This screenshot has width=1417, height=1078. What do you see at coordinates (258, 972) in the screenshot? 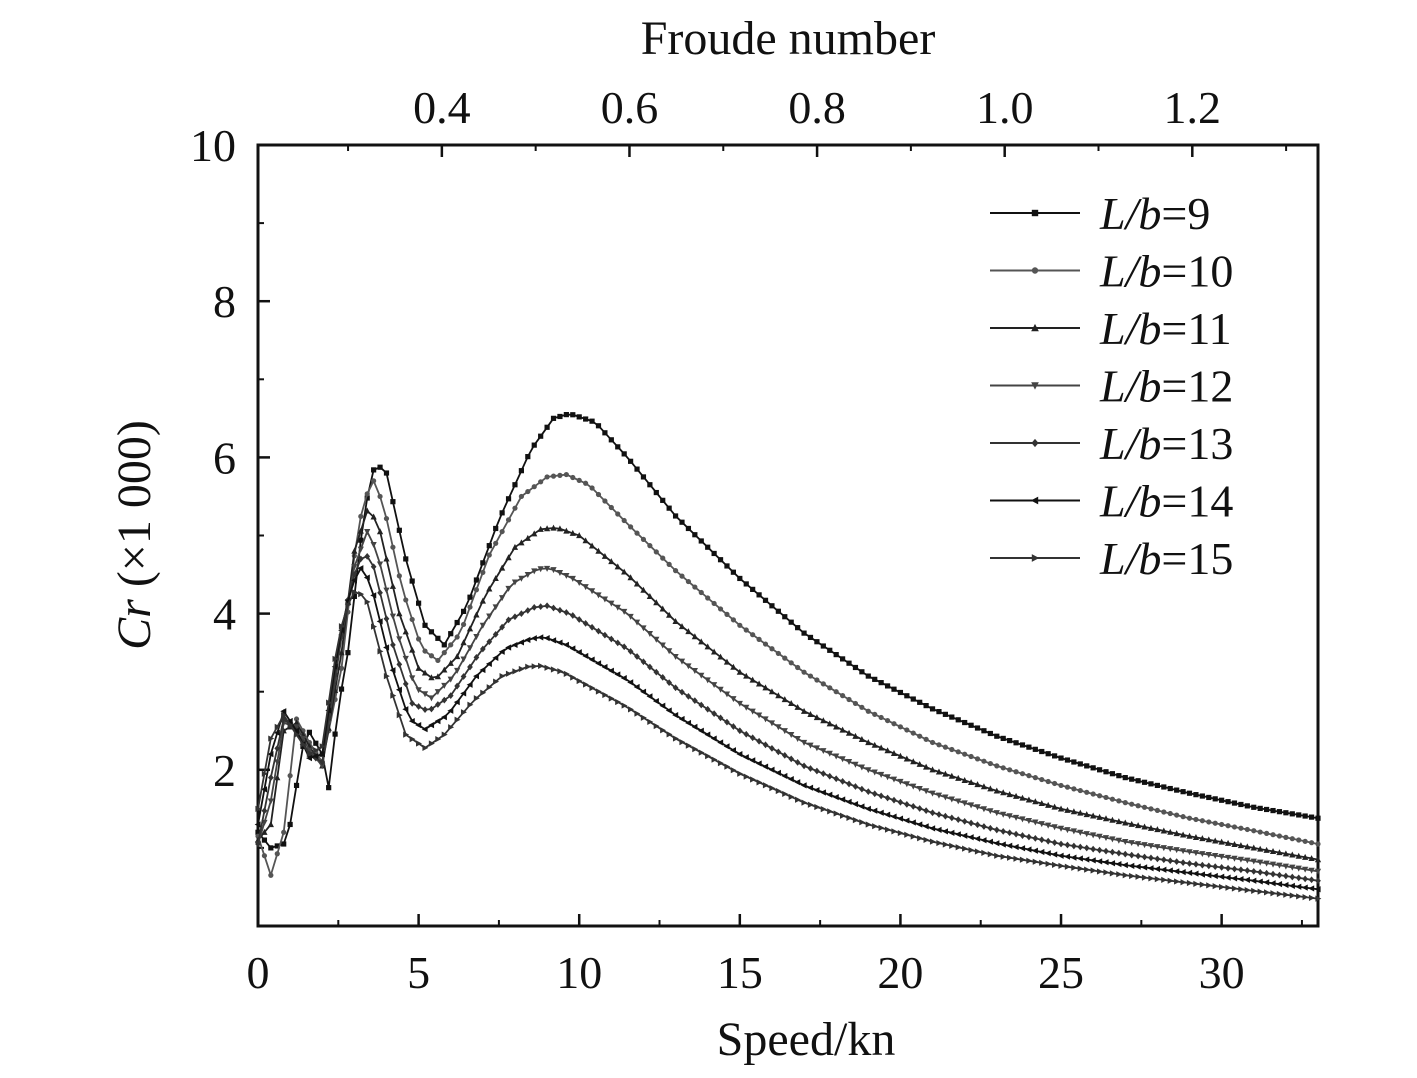
I see `x-tick-label: 0` at bounding box center [258, 972].